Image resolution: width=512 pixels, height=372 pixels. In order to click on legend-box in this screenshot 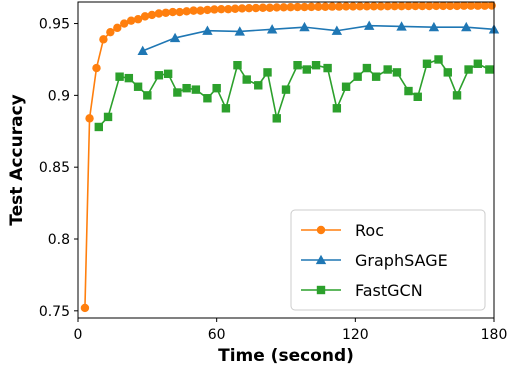, I will do `click(388, 260)`.